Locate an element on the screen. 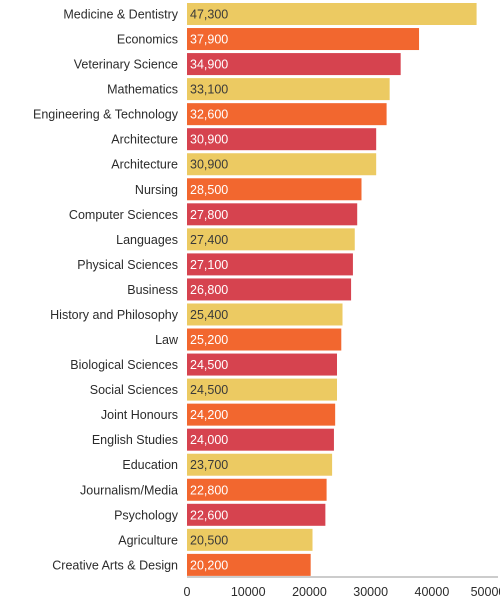  category-label: History and Philosophy is located at coordinates (114, 315).